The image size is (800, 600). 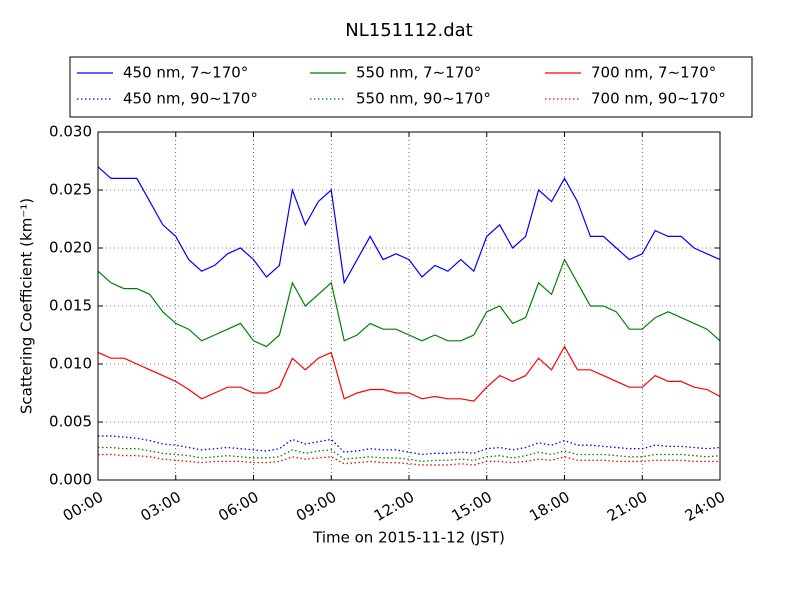 I want to click on y-tick-label: 0.020, so click(x=70, y=248).